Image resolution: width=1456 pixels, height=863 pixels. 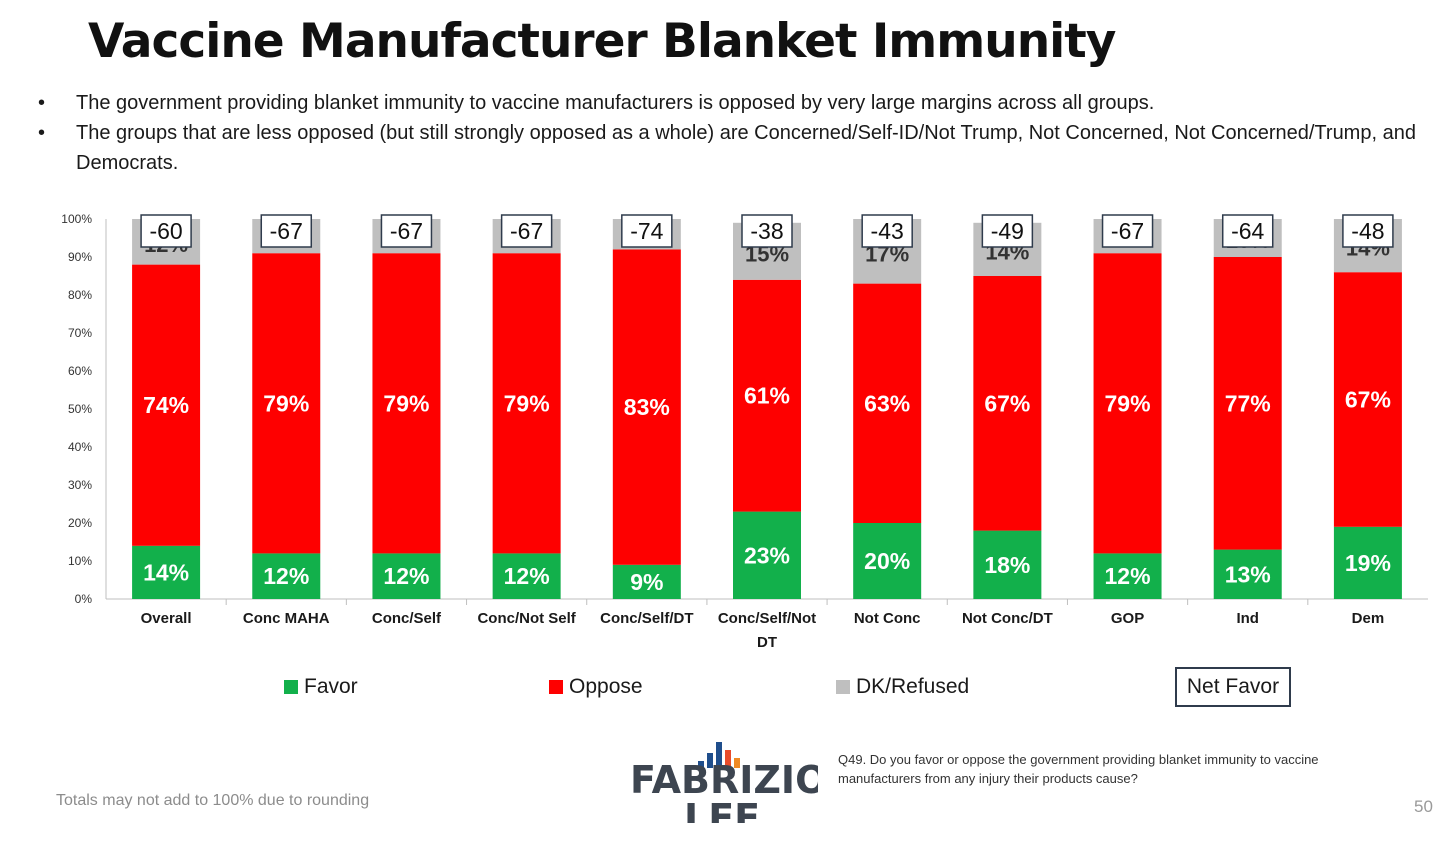 I want to click on legend-favor: Favor, so click(x=321, y=687).